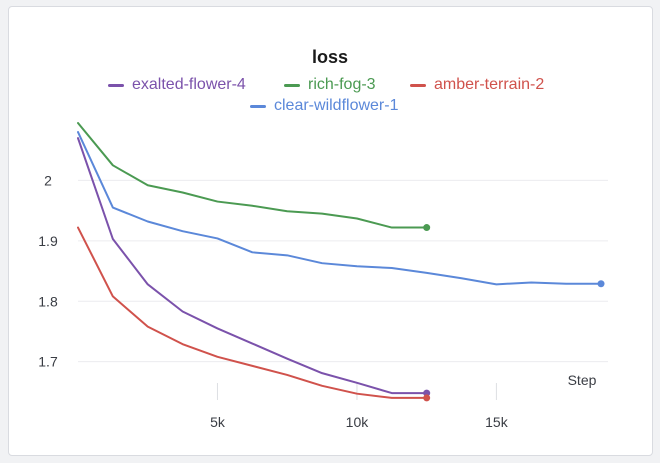 This screenshot has width=660, height=463. I want to click on legend-item-amber-terrain-2: amber-terrain-2, so click(477, 85).